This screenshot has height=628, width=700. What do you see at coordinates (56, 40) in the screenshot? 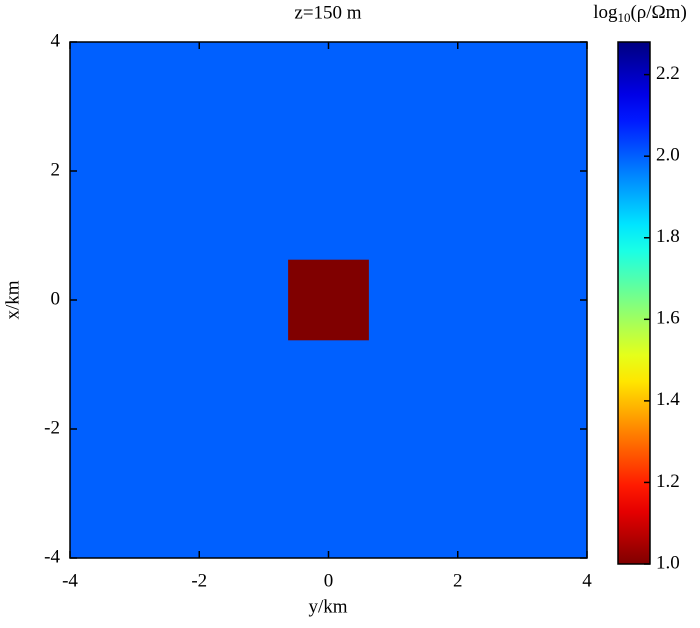
I see `y-tick-label: 4` at bounding box center [56, 40].